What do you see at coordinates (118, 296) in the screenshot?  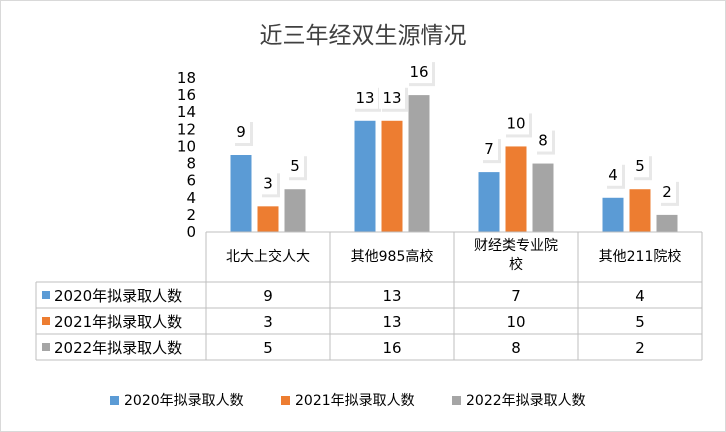 I see `table-series-name: 2020年拟录取人数` at bounding box center [118, 296].